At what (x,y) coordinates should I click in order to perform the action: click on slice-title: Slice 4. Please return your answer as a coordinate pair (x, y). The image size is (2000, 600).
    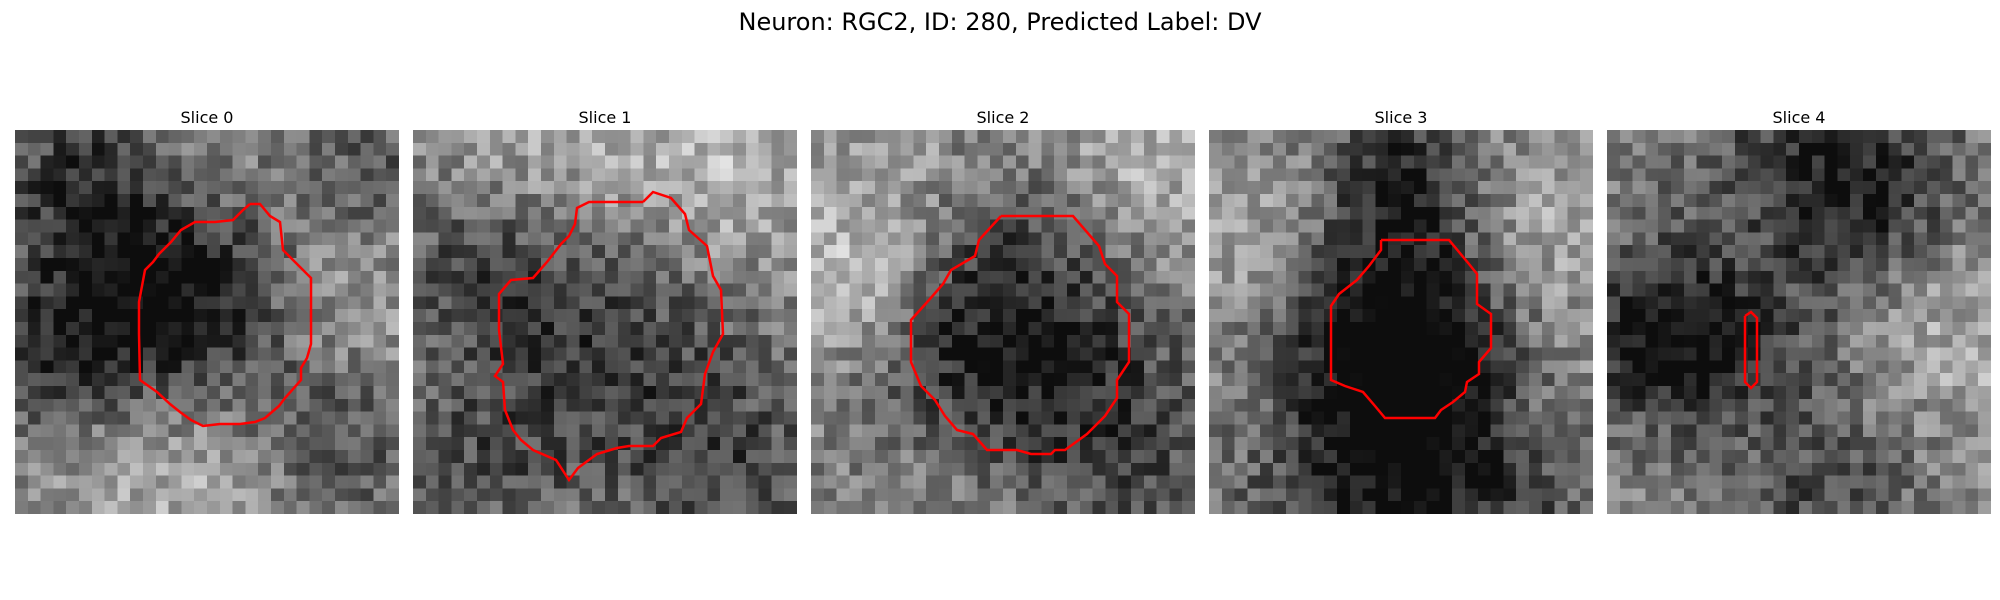
    Looking at the image, I should click on (1799, 117).